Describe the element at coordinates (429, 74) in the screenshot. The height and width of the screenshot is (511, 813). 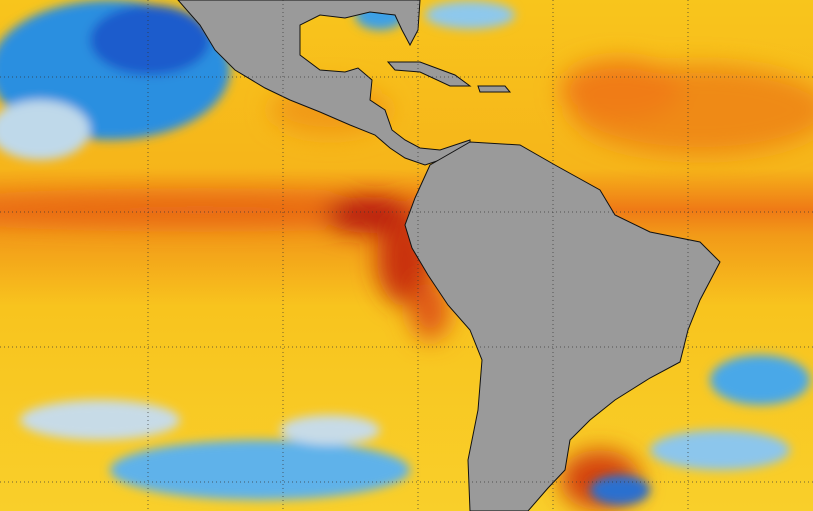
I see `cuba` at that location.